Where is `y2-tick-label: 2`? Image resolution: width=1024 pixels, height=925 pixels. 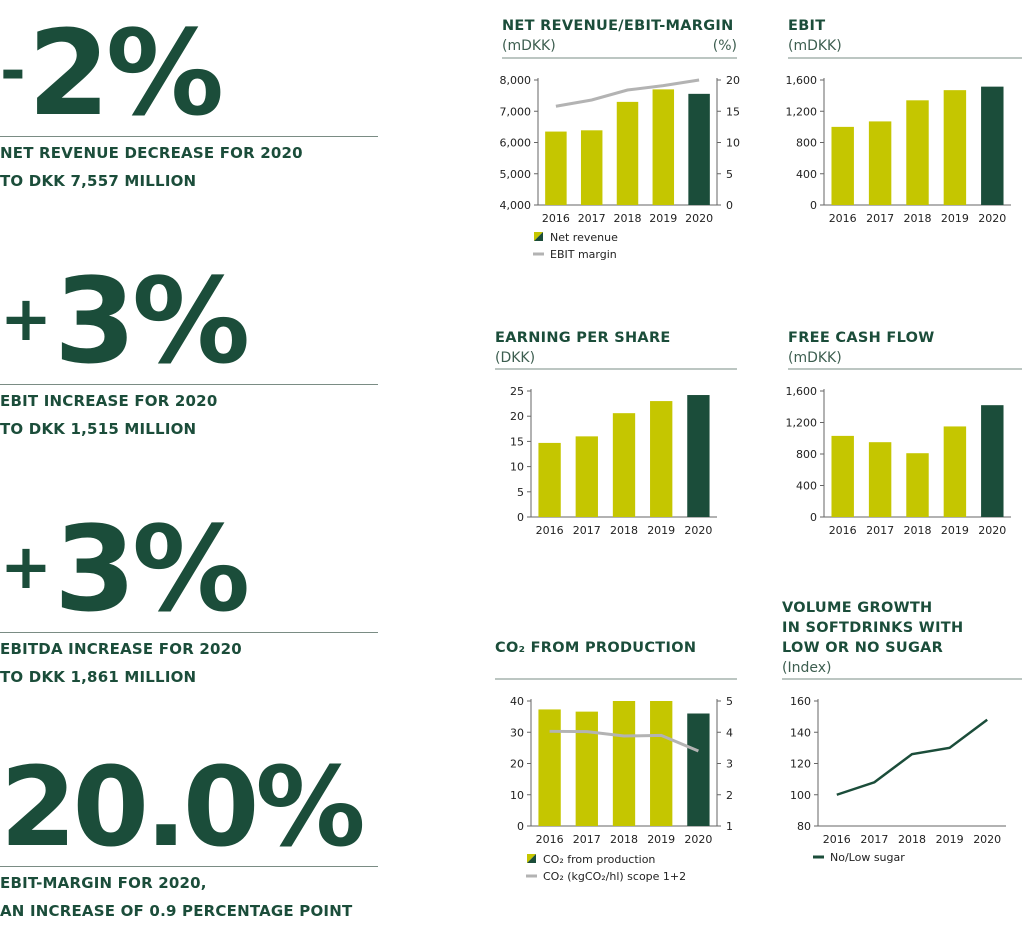
y2-tick-label: 2 is located at coordinates (729, 795).